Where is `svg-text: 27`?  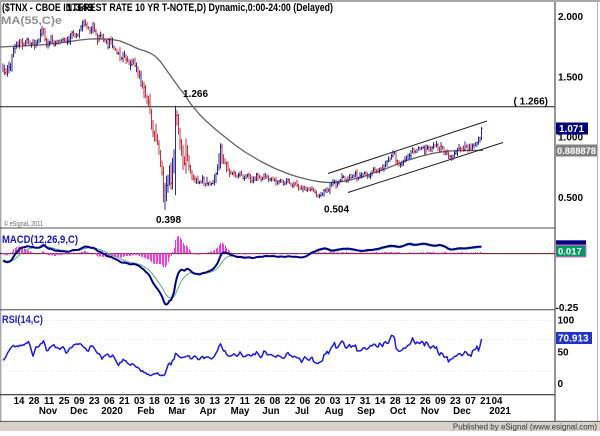
svg-text: 27 is located at coordinates (229, 401).